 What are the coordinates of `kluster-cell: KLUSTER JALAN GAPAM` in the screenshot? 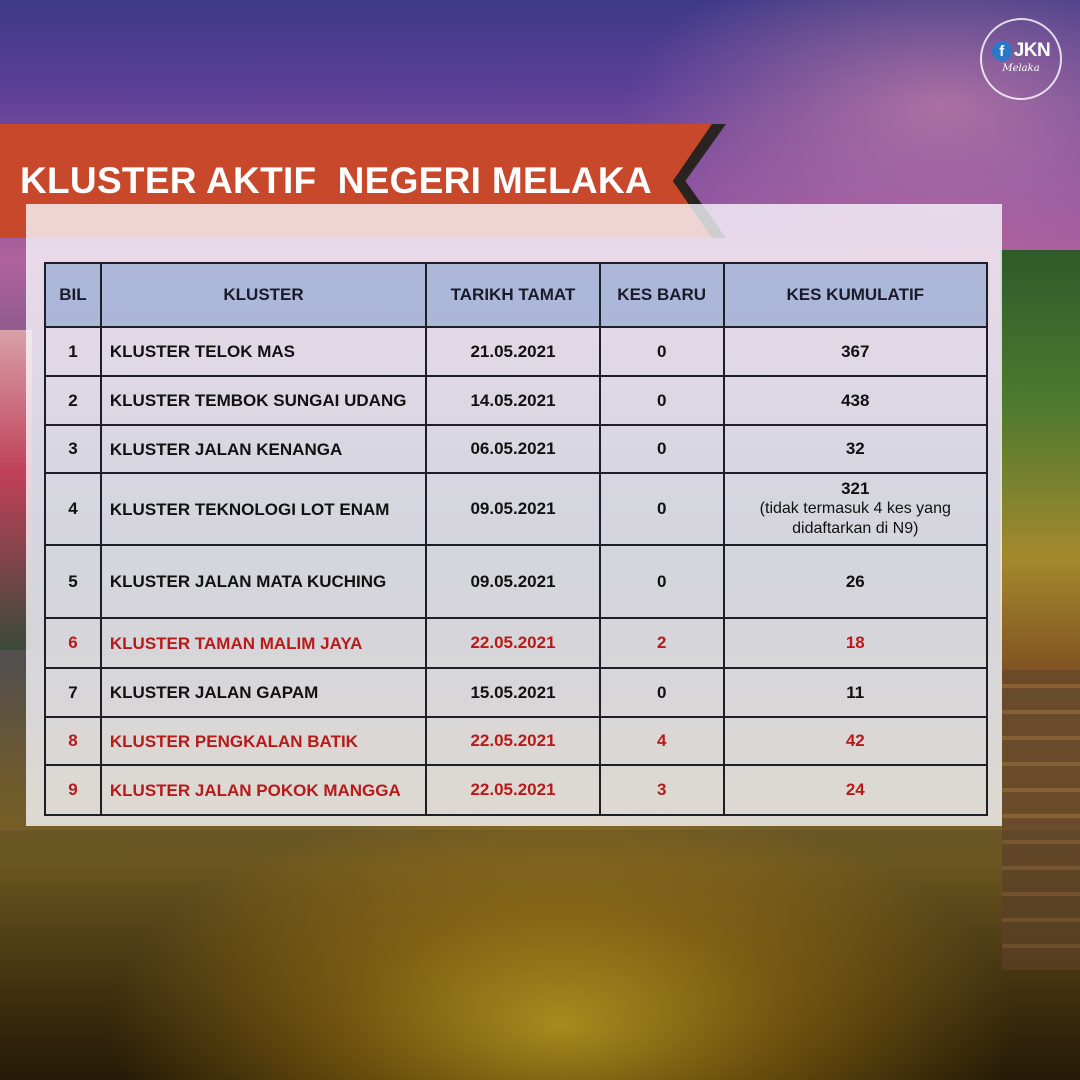 It's located at (263, 692).